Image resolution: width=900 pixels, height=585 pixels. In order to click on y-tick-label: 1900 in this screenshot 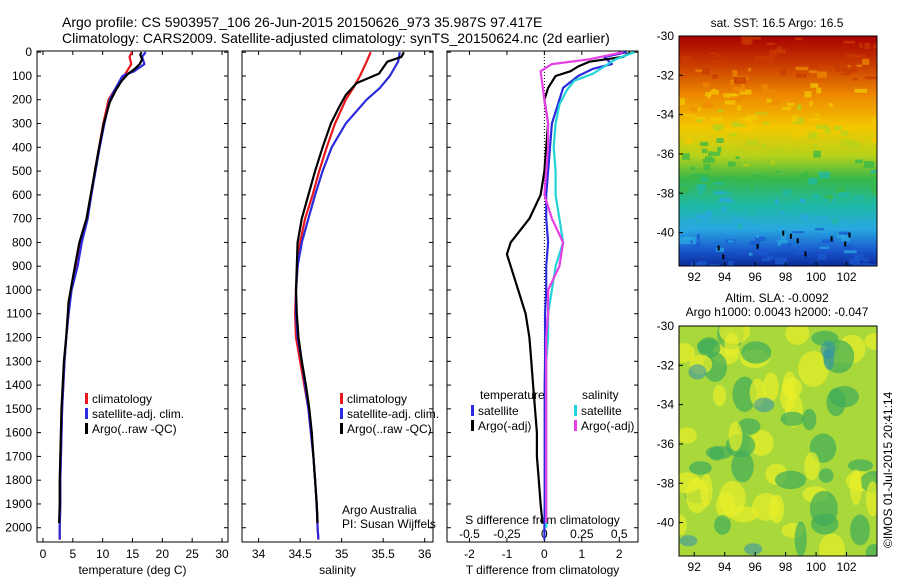, I will do `click(18, 504)`.